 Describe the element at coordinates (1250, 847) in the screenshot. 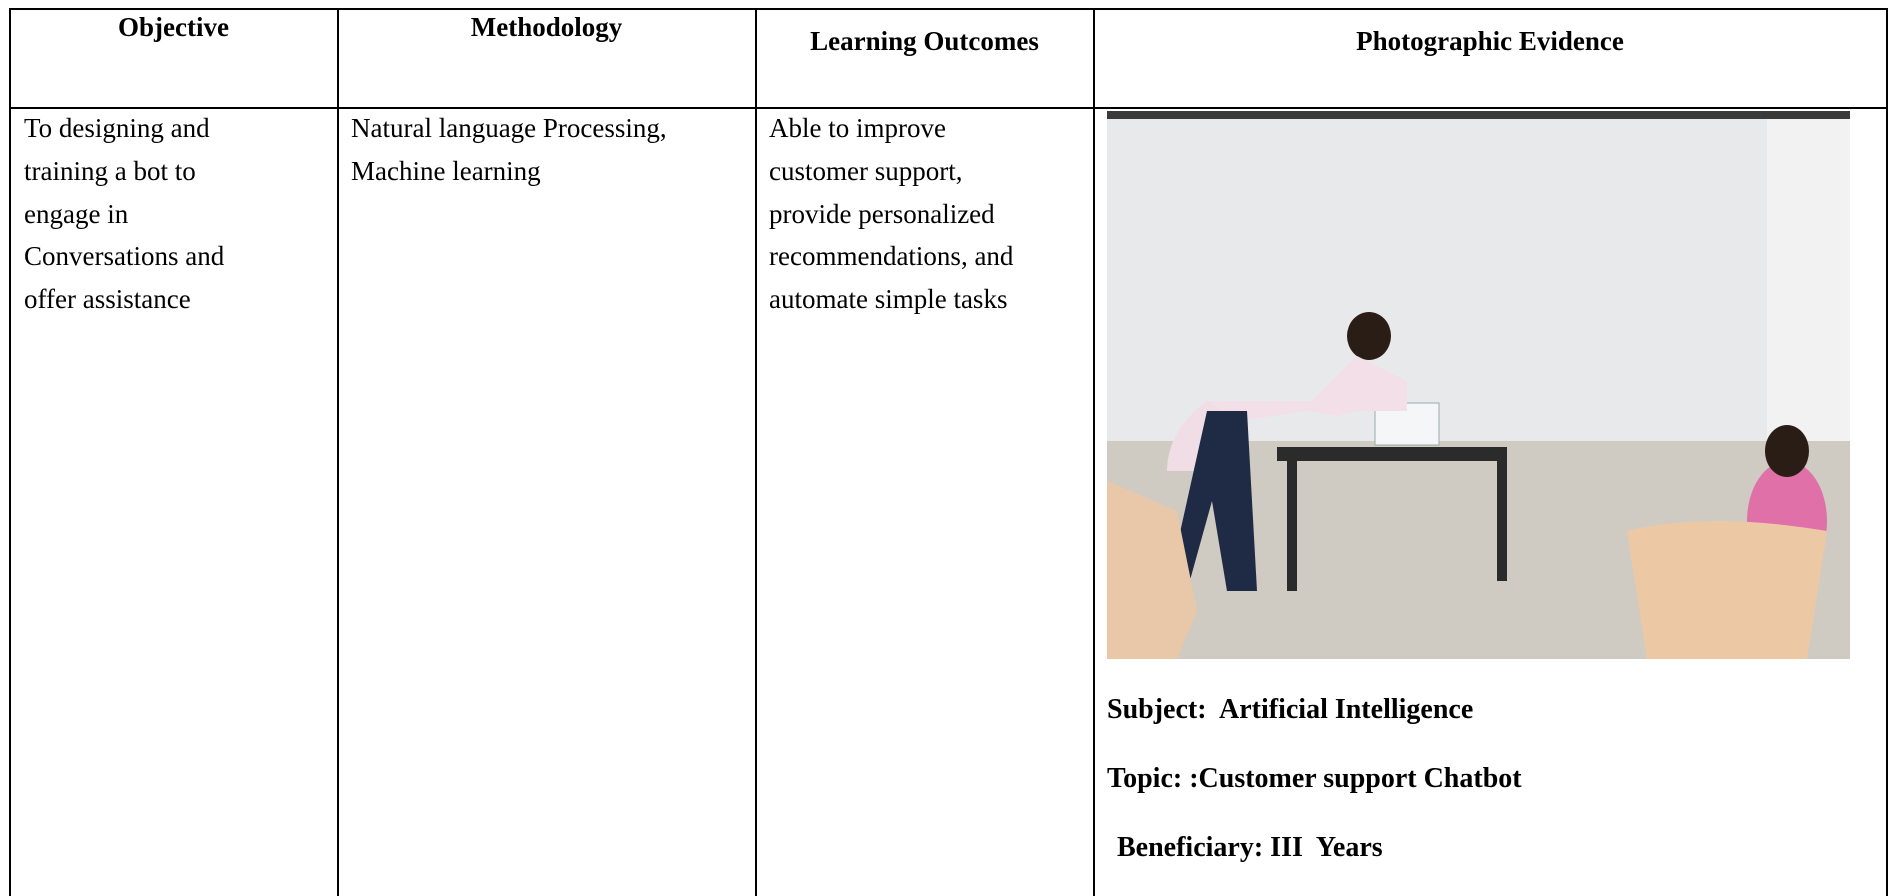

I see `photo-beneficiary: Beneficiary: III Years` at that location.